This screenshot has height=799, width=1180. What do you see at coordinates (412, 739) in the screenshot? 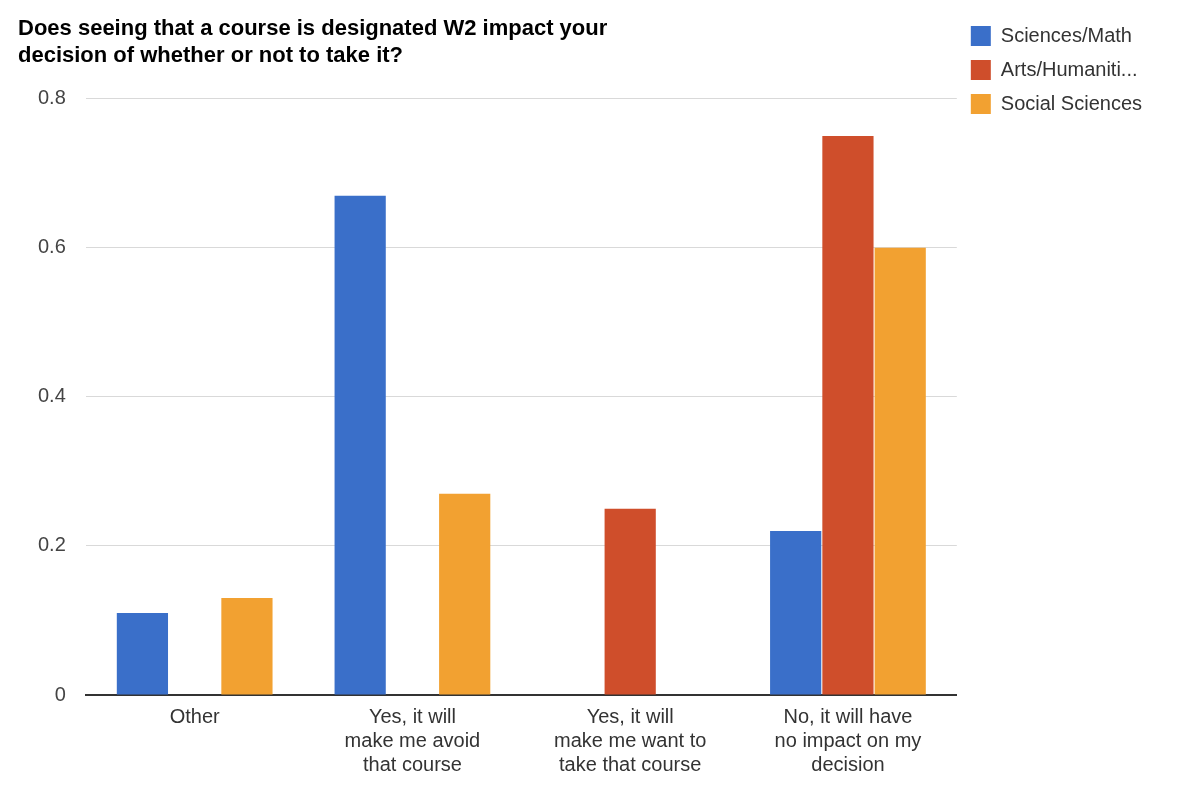
I see `x-tick-label: Yes, it will make me avoid that course` at bounding box center [412, 739].